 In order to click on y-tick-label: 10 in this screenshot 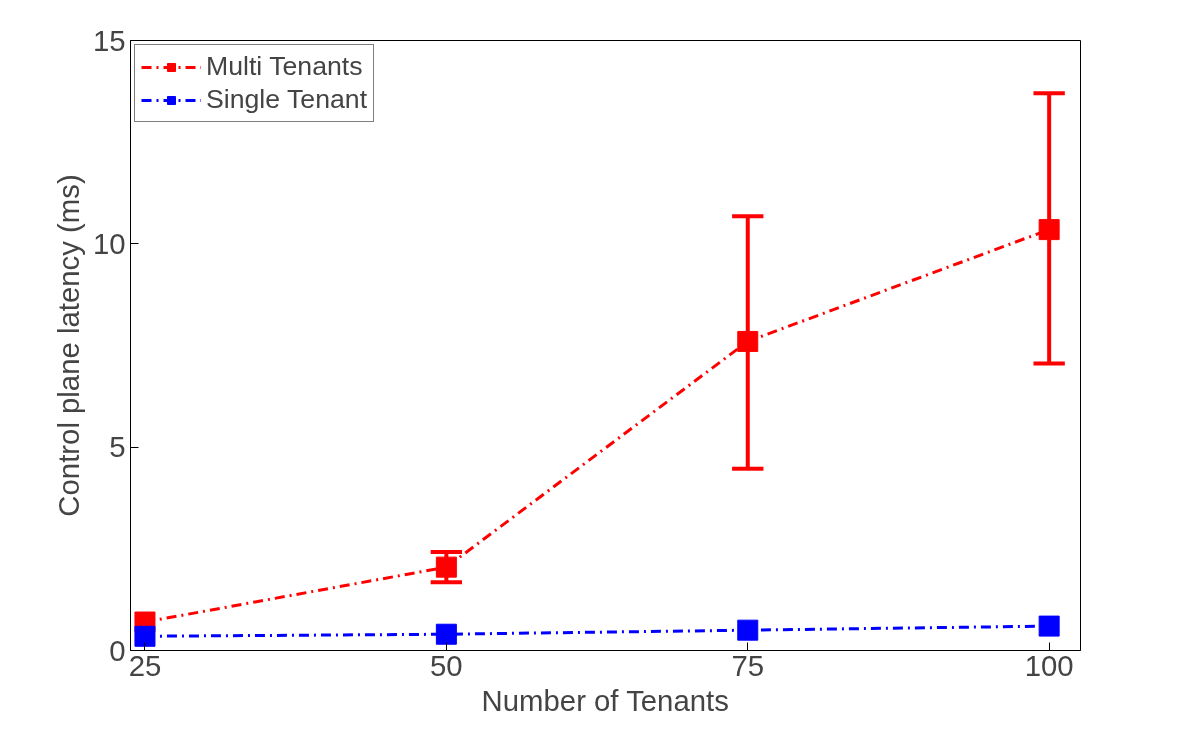, I will do `click(109, 243)`.